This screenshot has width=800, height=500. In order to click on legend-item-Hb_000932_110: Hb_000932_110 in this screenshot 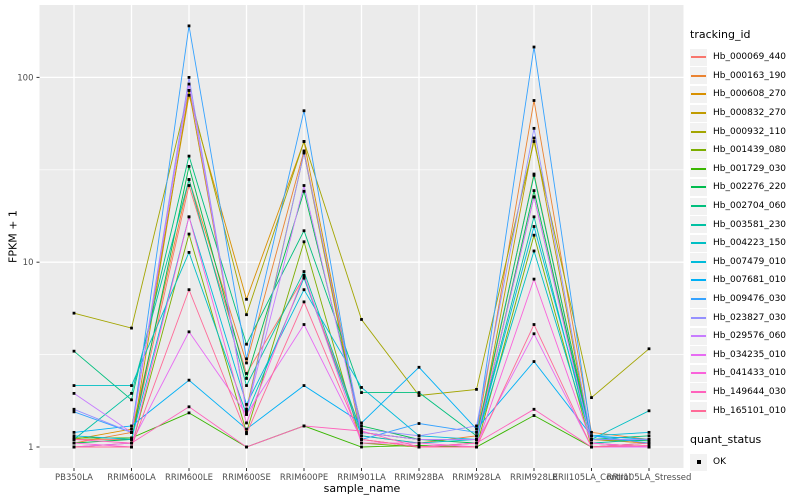, I will do `click(744, 131)`.